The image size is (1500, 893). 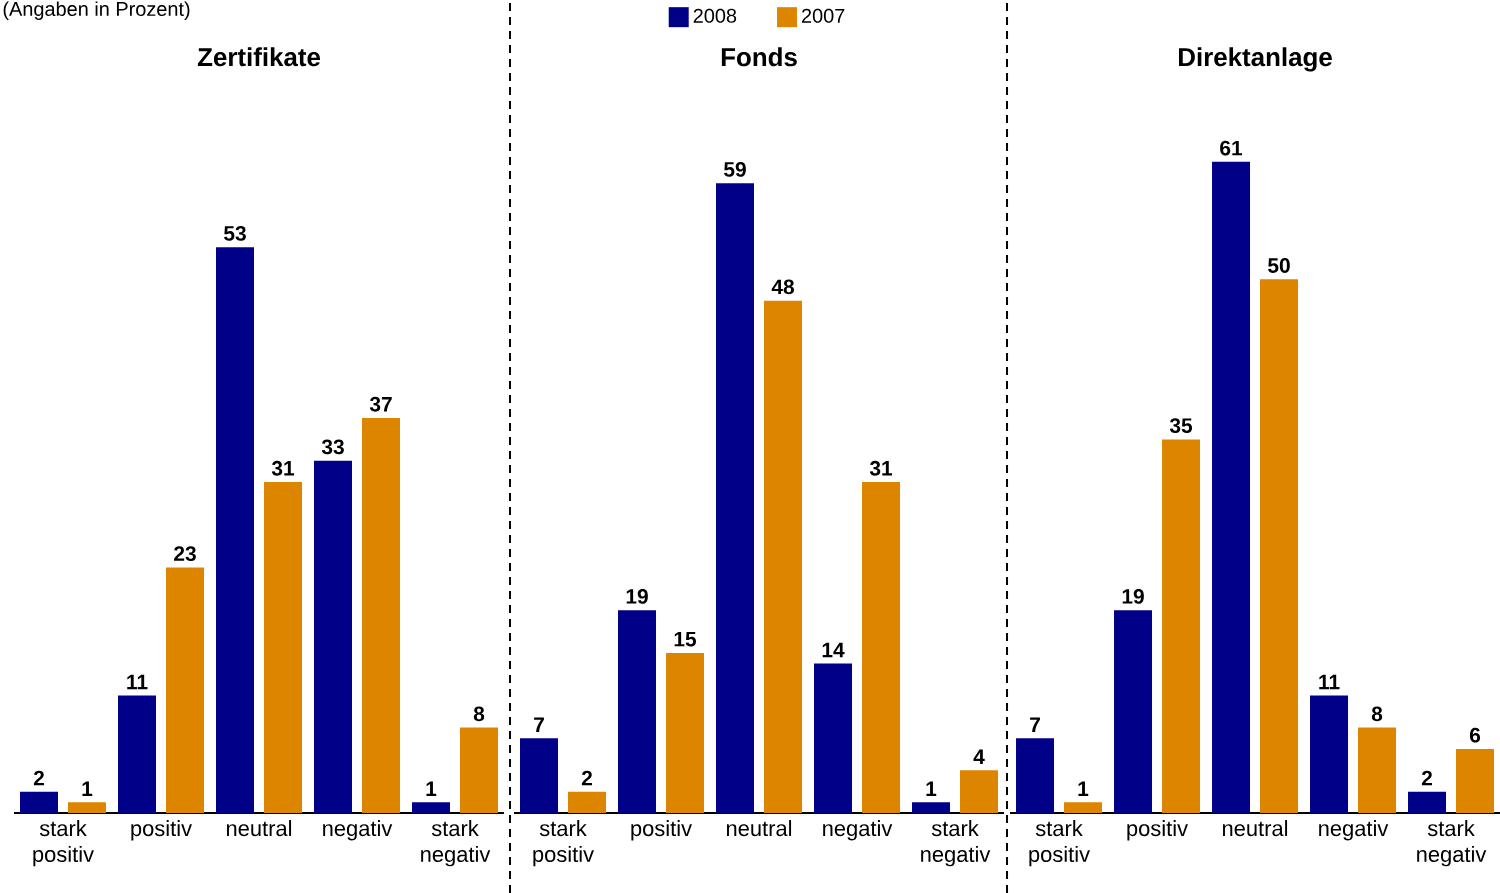 I want to click on data-label: 48, so click(x=782, y=287).